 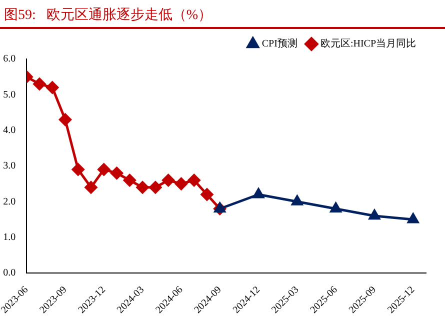 What do you see at coordinates (280, 44) in the screenshot?
I see `legend-label: CPI预测` at bounding box center [280, 44].